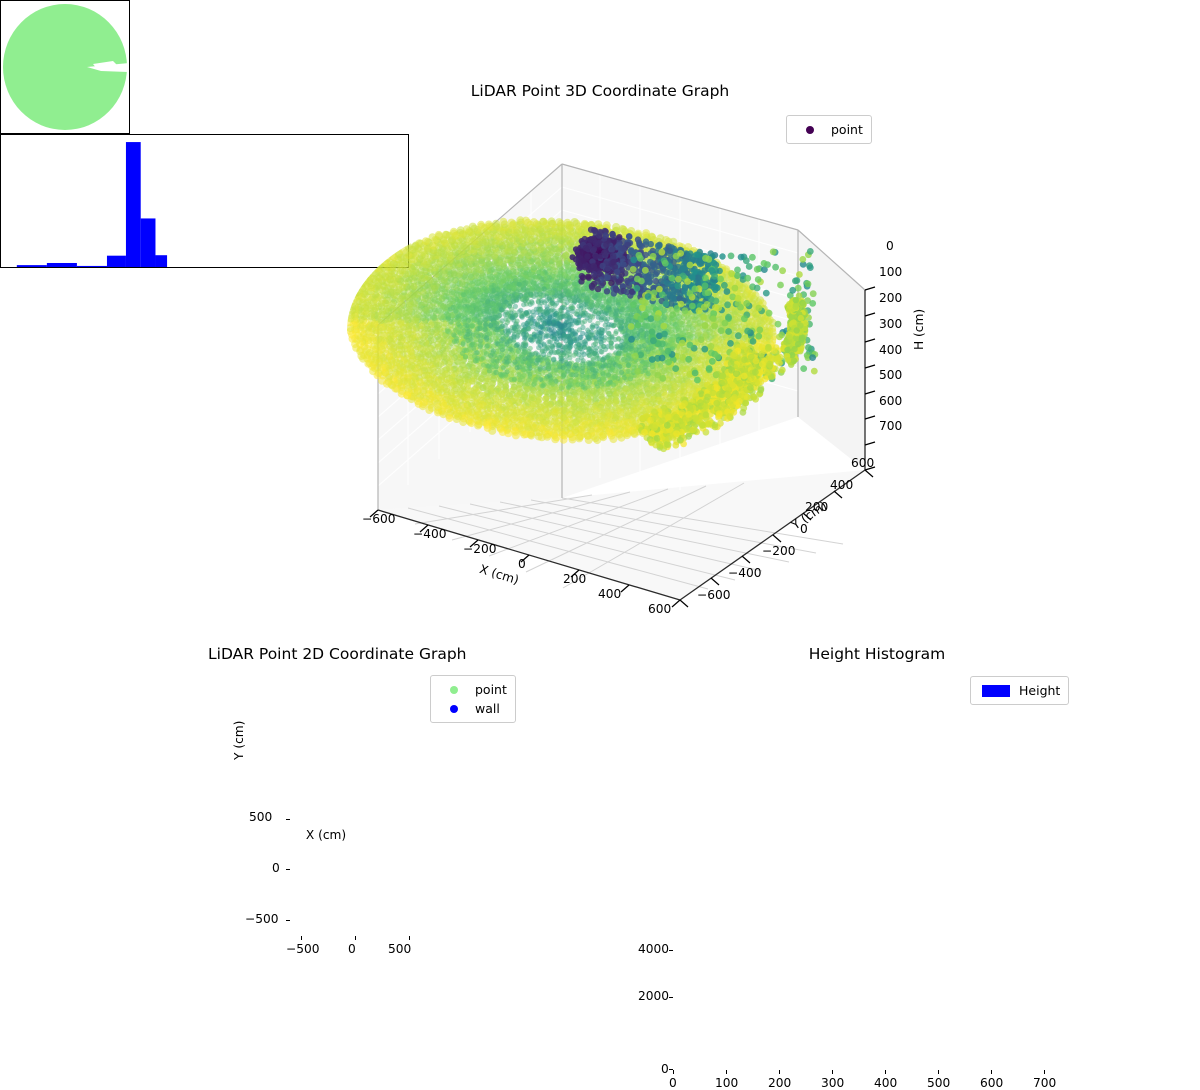 The width and height of the screenshot is (1200, 1090). Describe the element at coordinates (810, 129) in the screenshot. I see `point-marker-icon` at that location.